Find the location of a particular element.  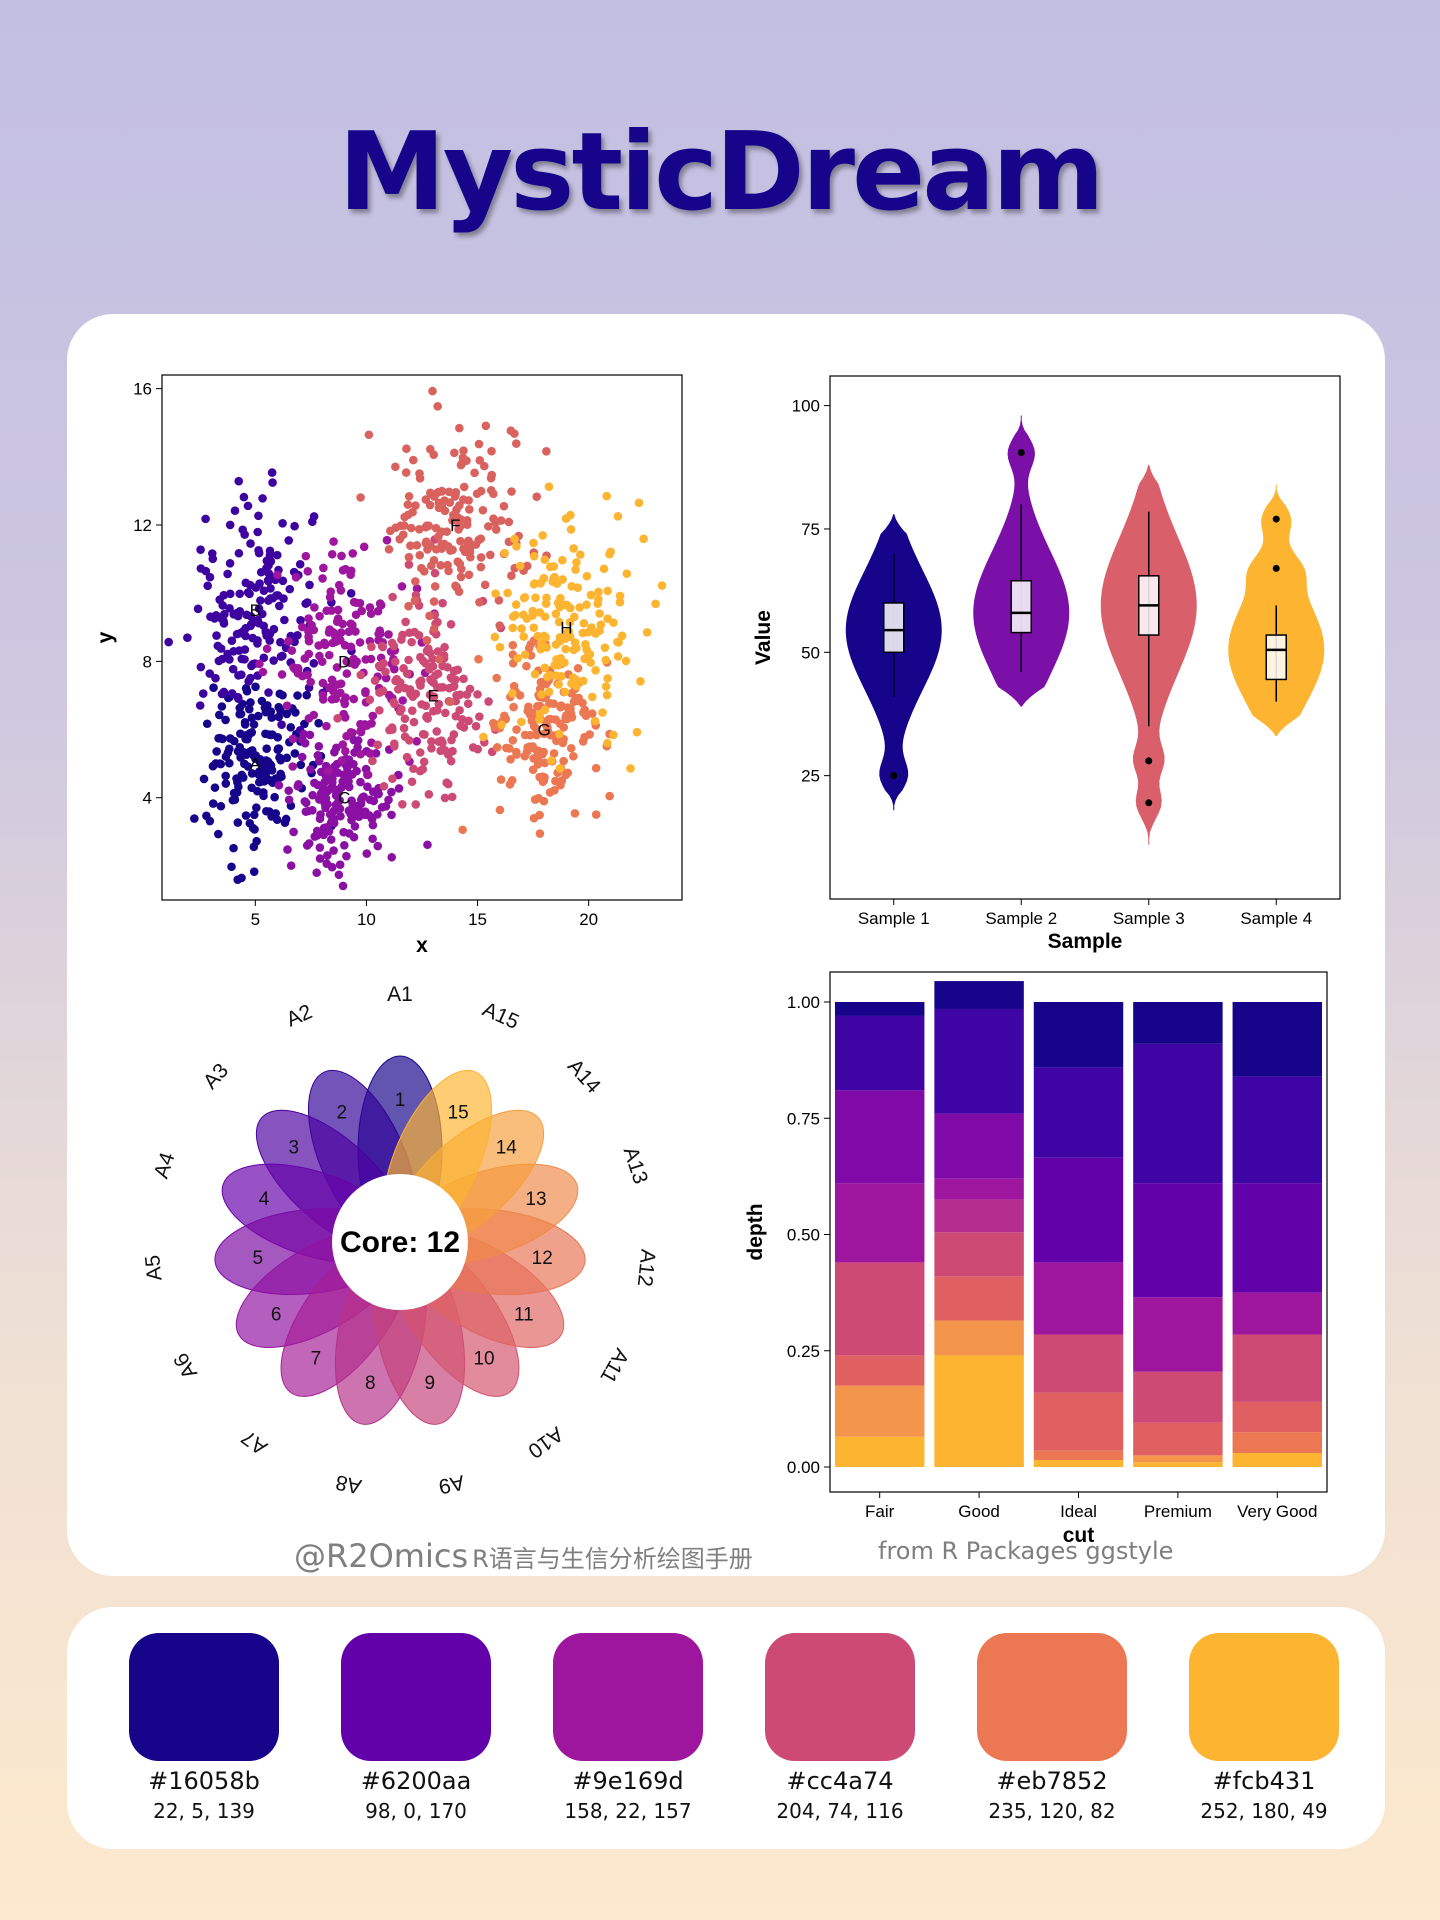

petal-value: 12 is located at coordinates (542, 1258).